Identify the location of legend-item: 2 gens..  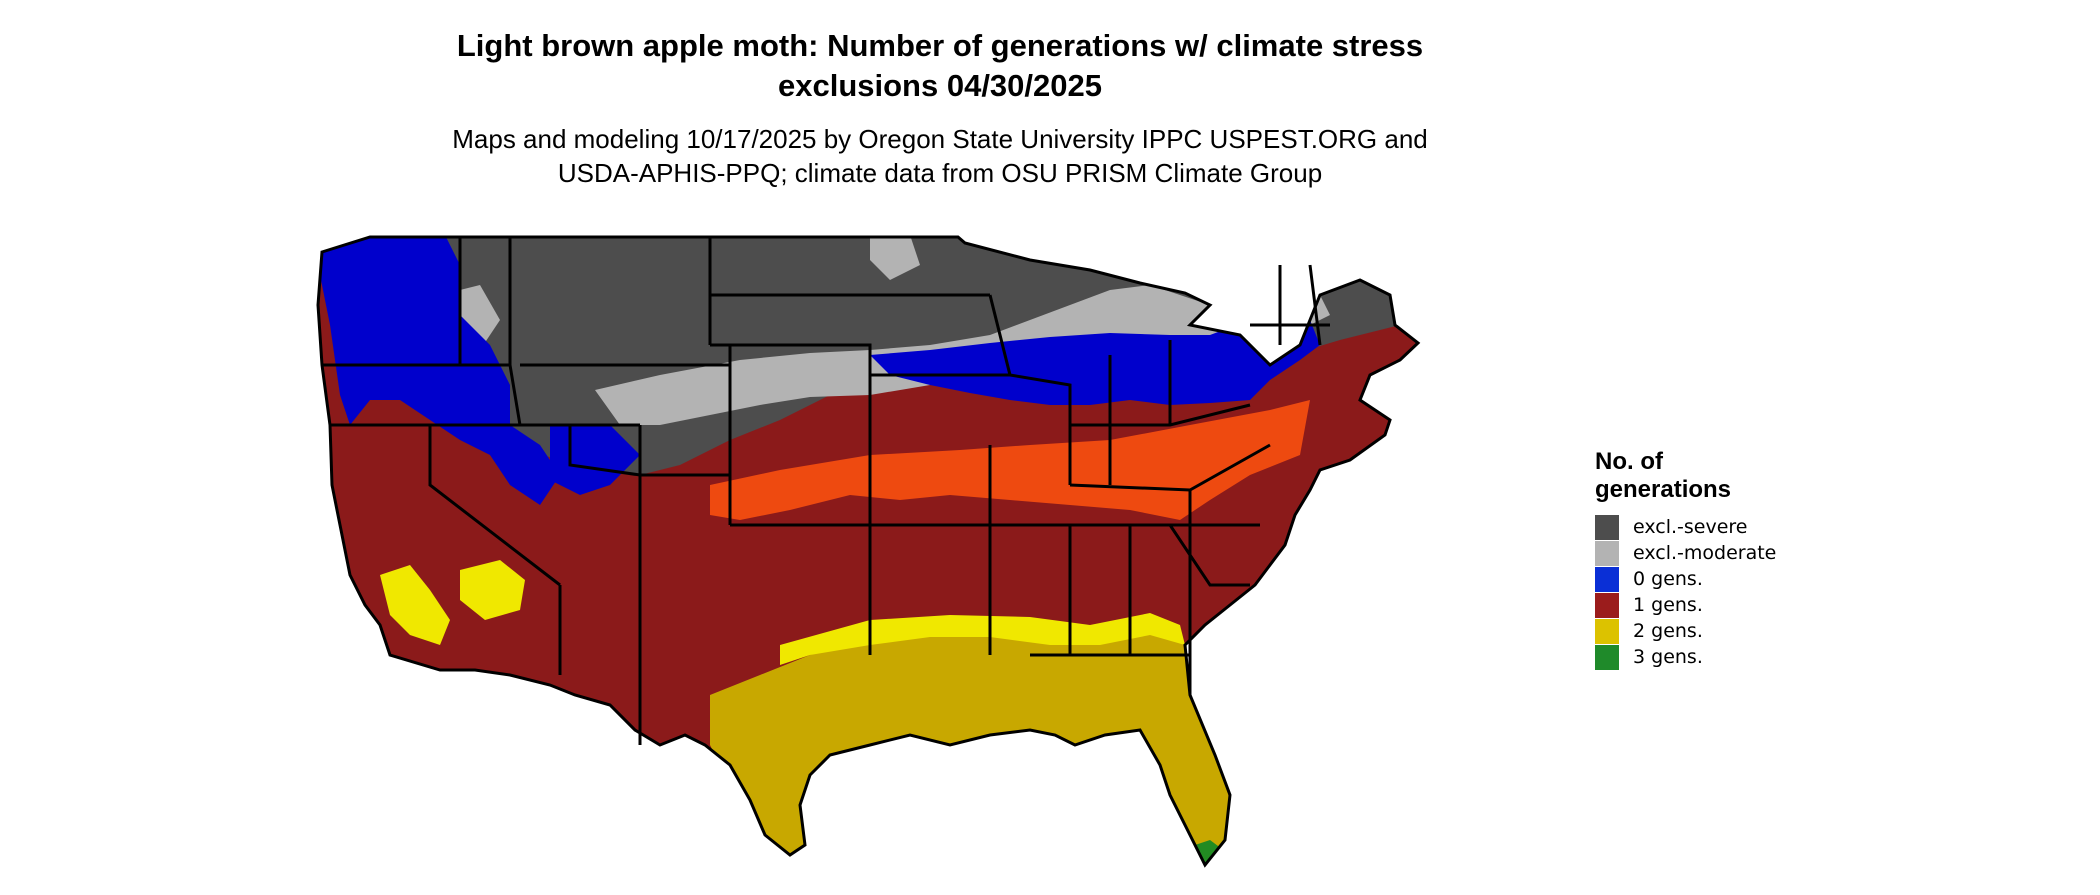
(1685, 631).